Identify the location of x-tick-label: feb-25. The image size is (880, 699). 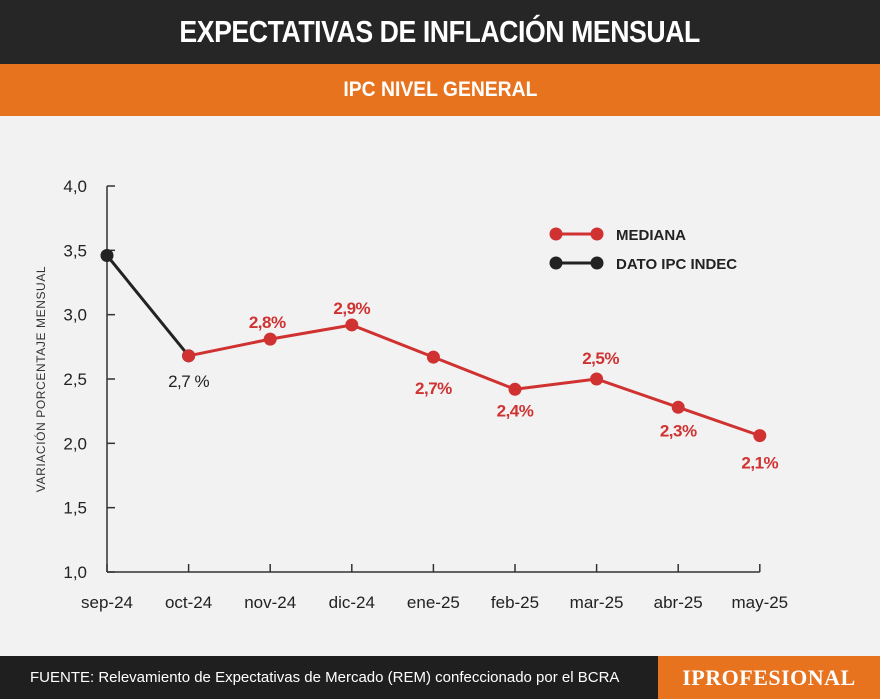
(515, 602).